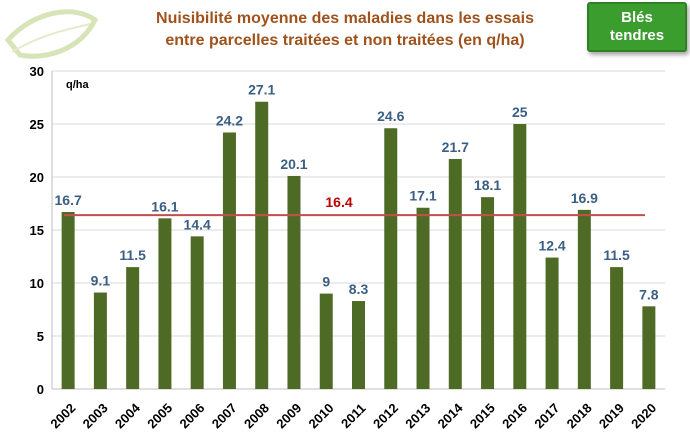 The width and height of the screenshot is (690, 445). What do you see at coordinates (293, 164) in the screenshot?
I see `bar-value-label: 20.1` at bounding box center [293, 164].